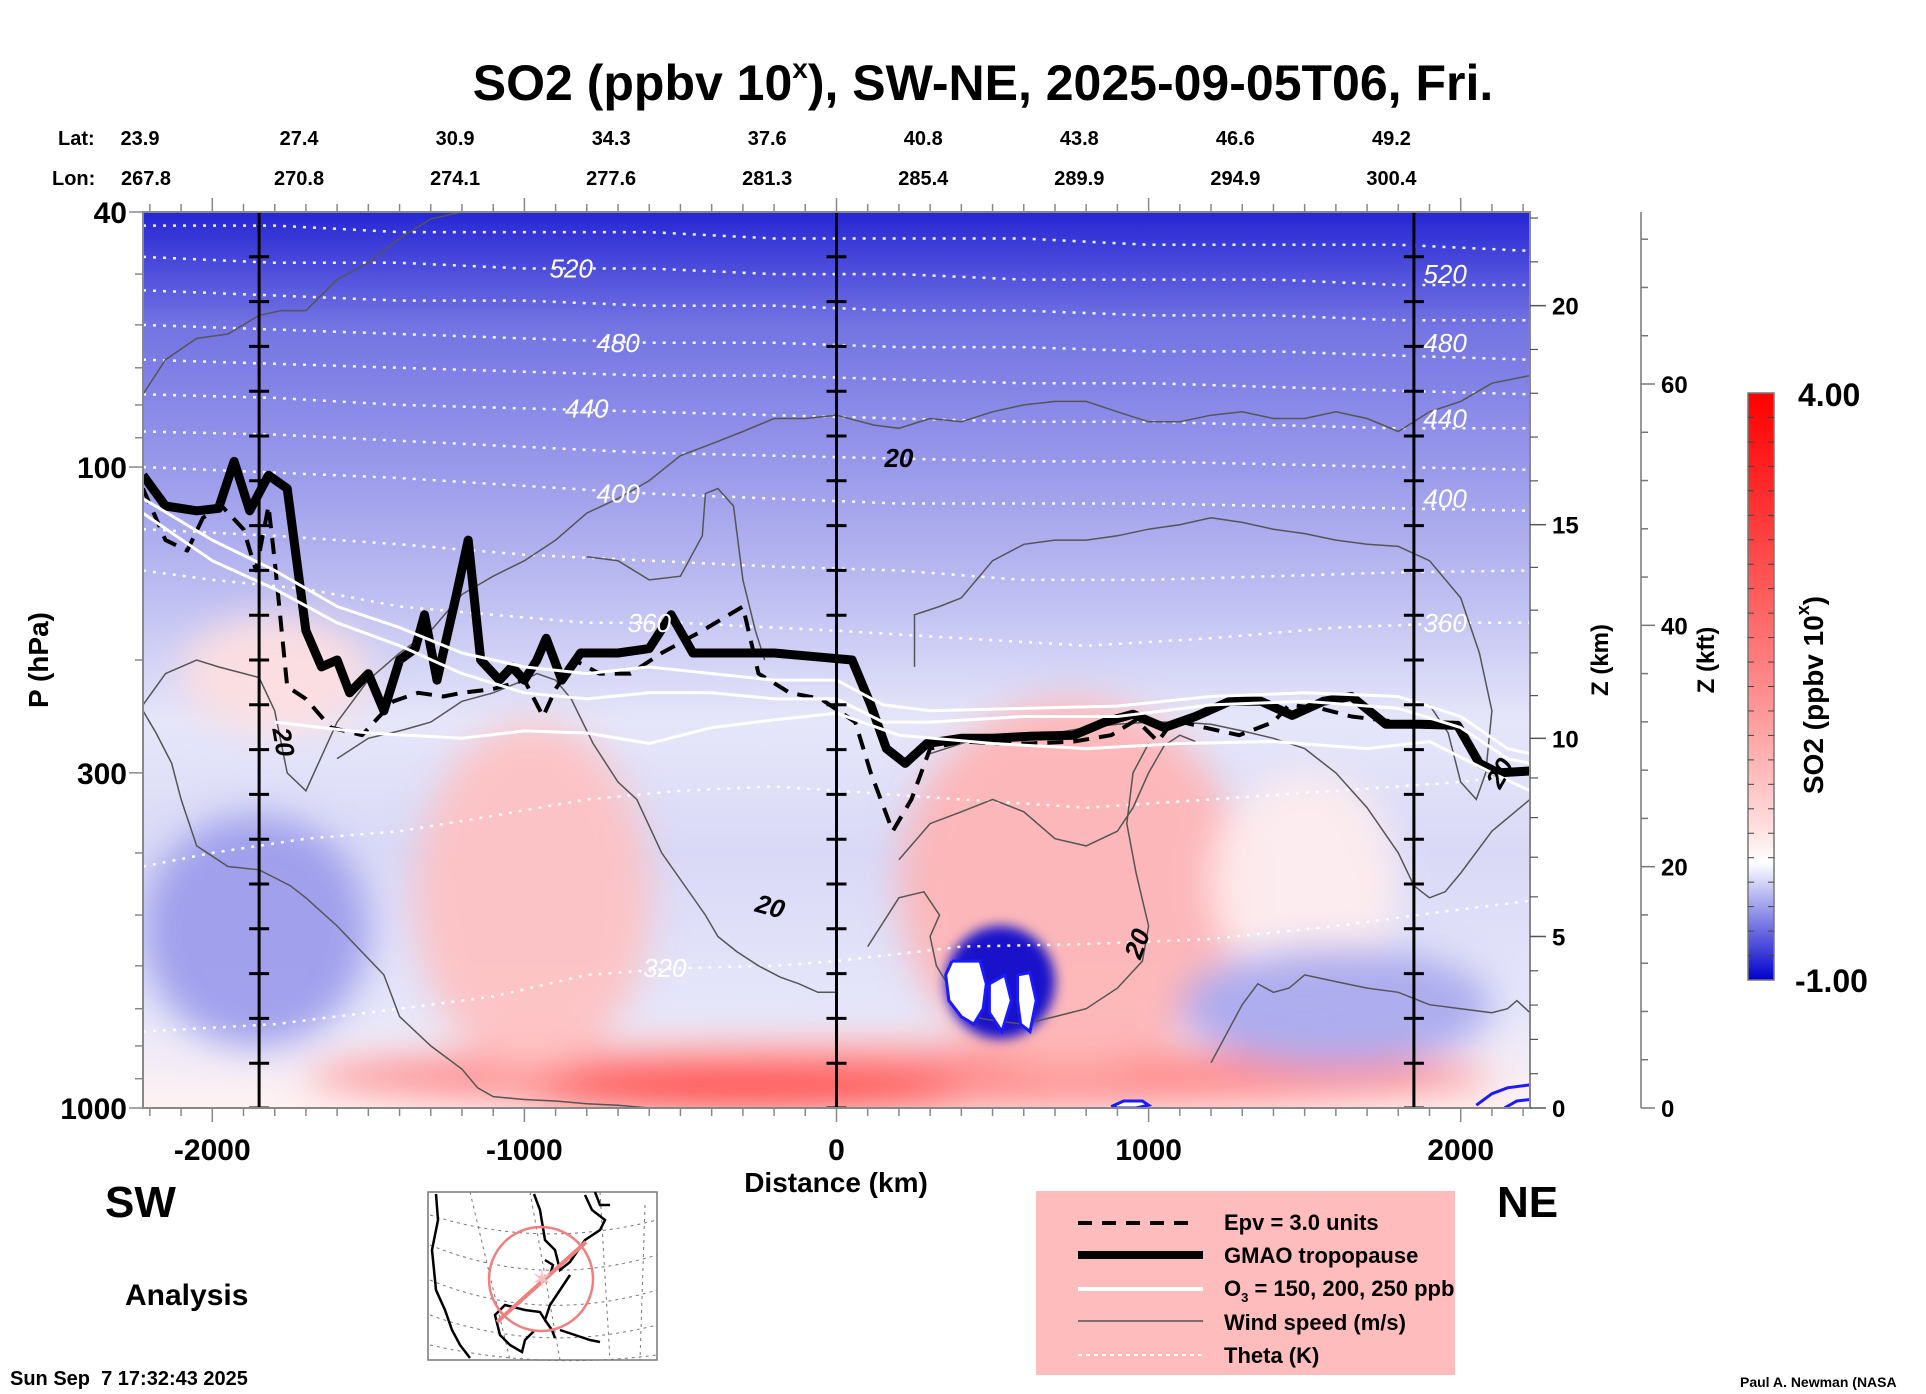 Image resolution: width=1926 pixels, height=1394 pixels. I want to click on theta-label-400: 400, so click(618, 494).